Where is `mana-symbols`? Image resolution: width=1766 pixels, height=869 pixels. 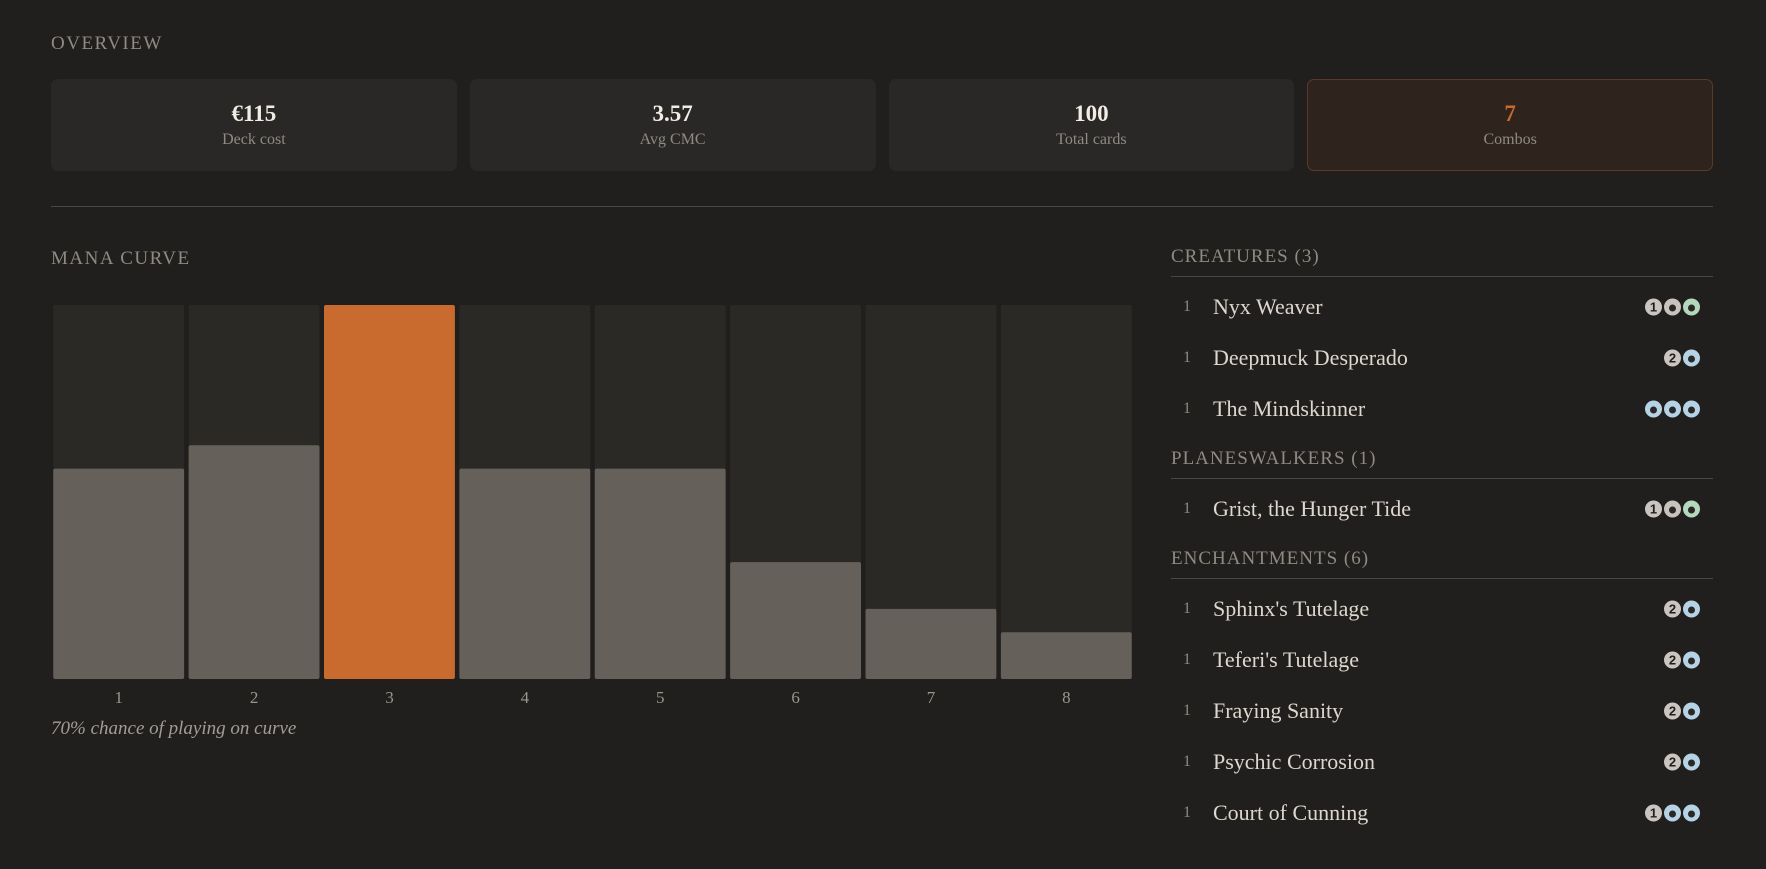
mana-symbols is located at coordinates (1672, 408).